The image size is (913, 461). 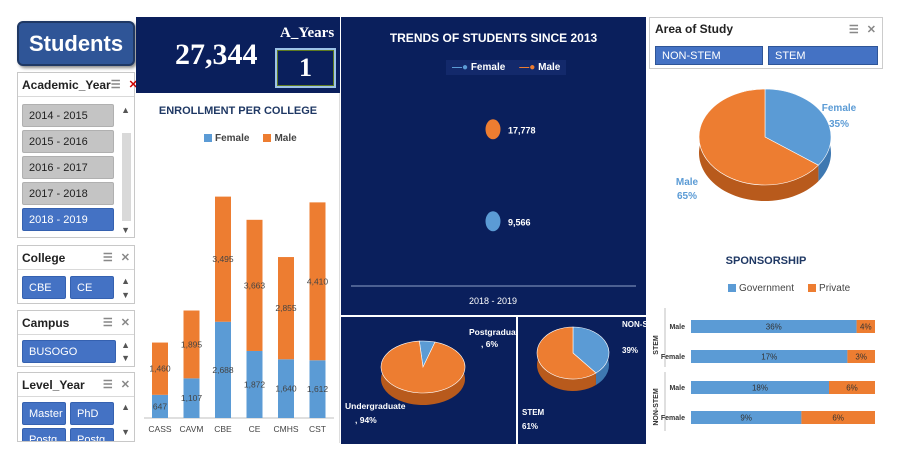 I want to click on slicer-item: CE, so click(x=92, y=287).